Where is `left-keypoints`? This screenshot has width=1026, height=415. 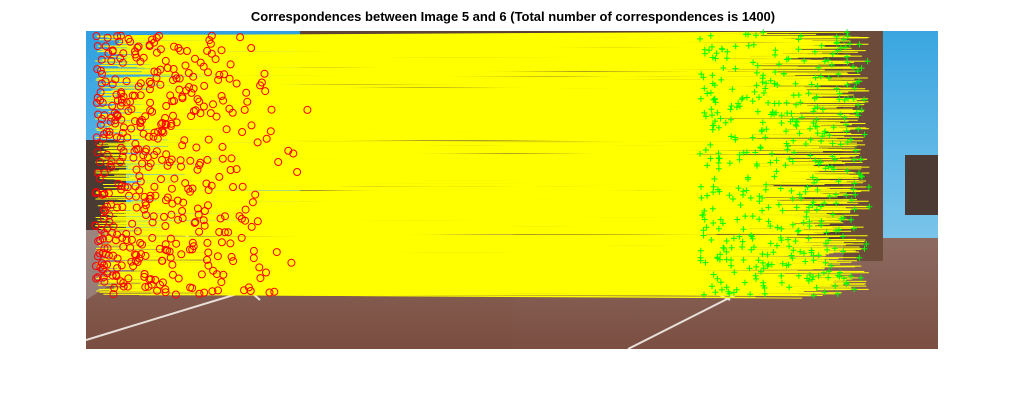 left-keypoints is located at coordinates (201, 165).